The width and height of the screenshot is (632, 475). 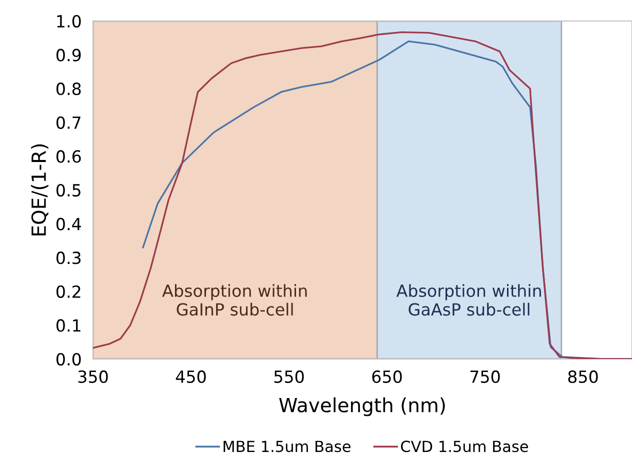 What do you see at coordinates (468, 300) in the screenshot?
I see `band-label: Absorption within GaAsP sub-cell` at bounding box center [468, 300].